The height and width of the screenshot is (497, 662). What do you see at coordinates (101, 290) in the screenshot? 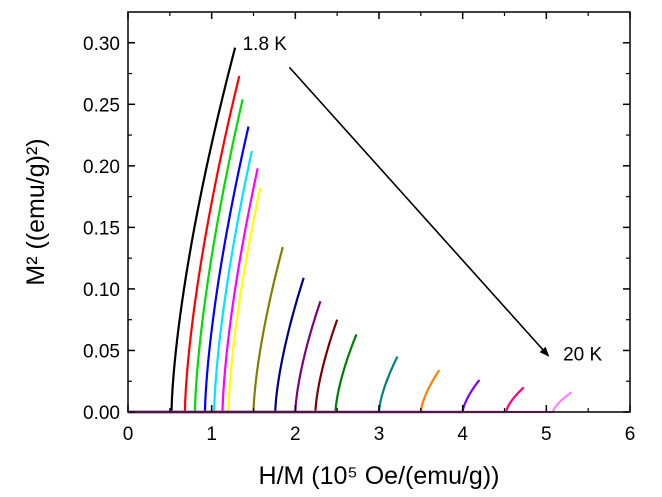
I see `y-tick-label: 0.10` at bounding box center [101, 290].